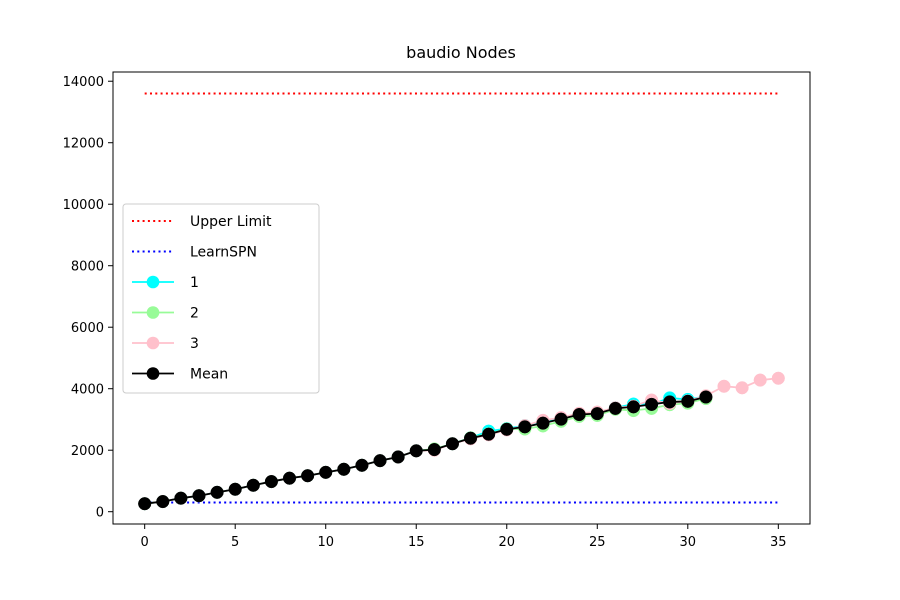  What do you see at coordinates (180, 375) in the screenshot?
I see `legend-item: Mean` at bounding box center [180, 375].